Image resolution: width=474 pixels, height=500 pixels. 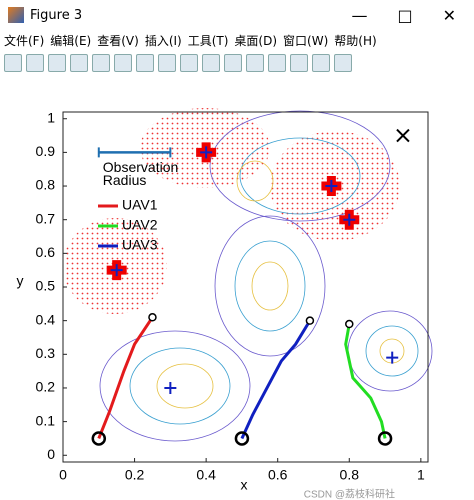 What do you see at coordinates (16, 15) in the screenshot?
I see `app-icon` at bounding box center [16, 15].